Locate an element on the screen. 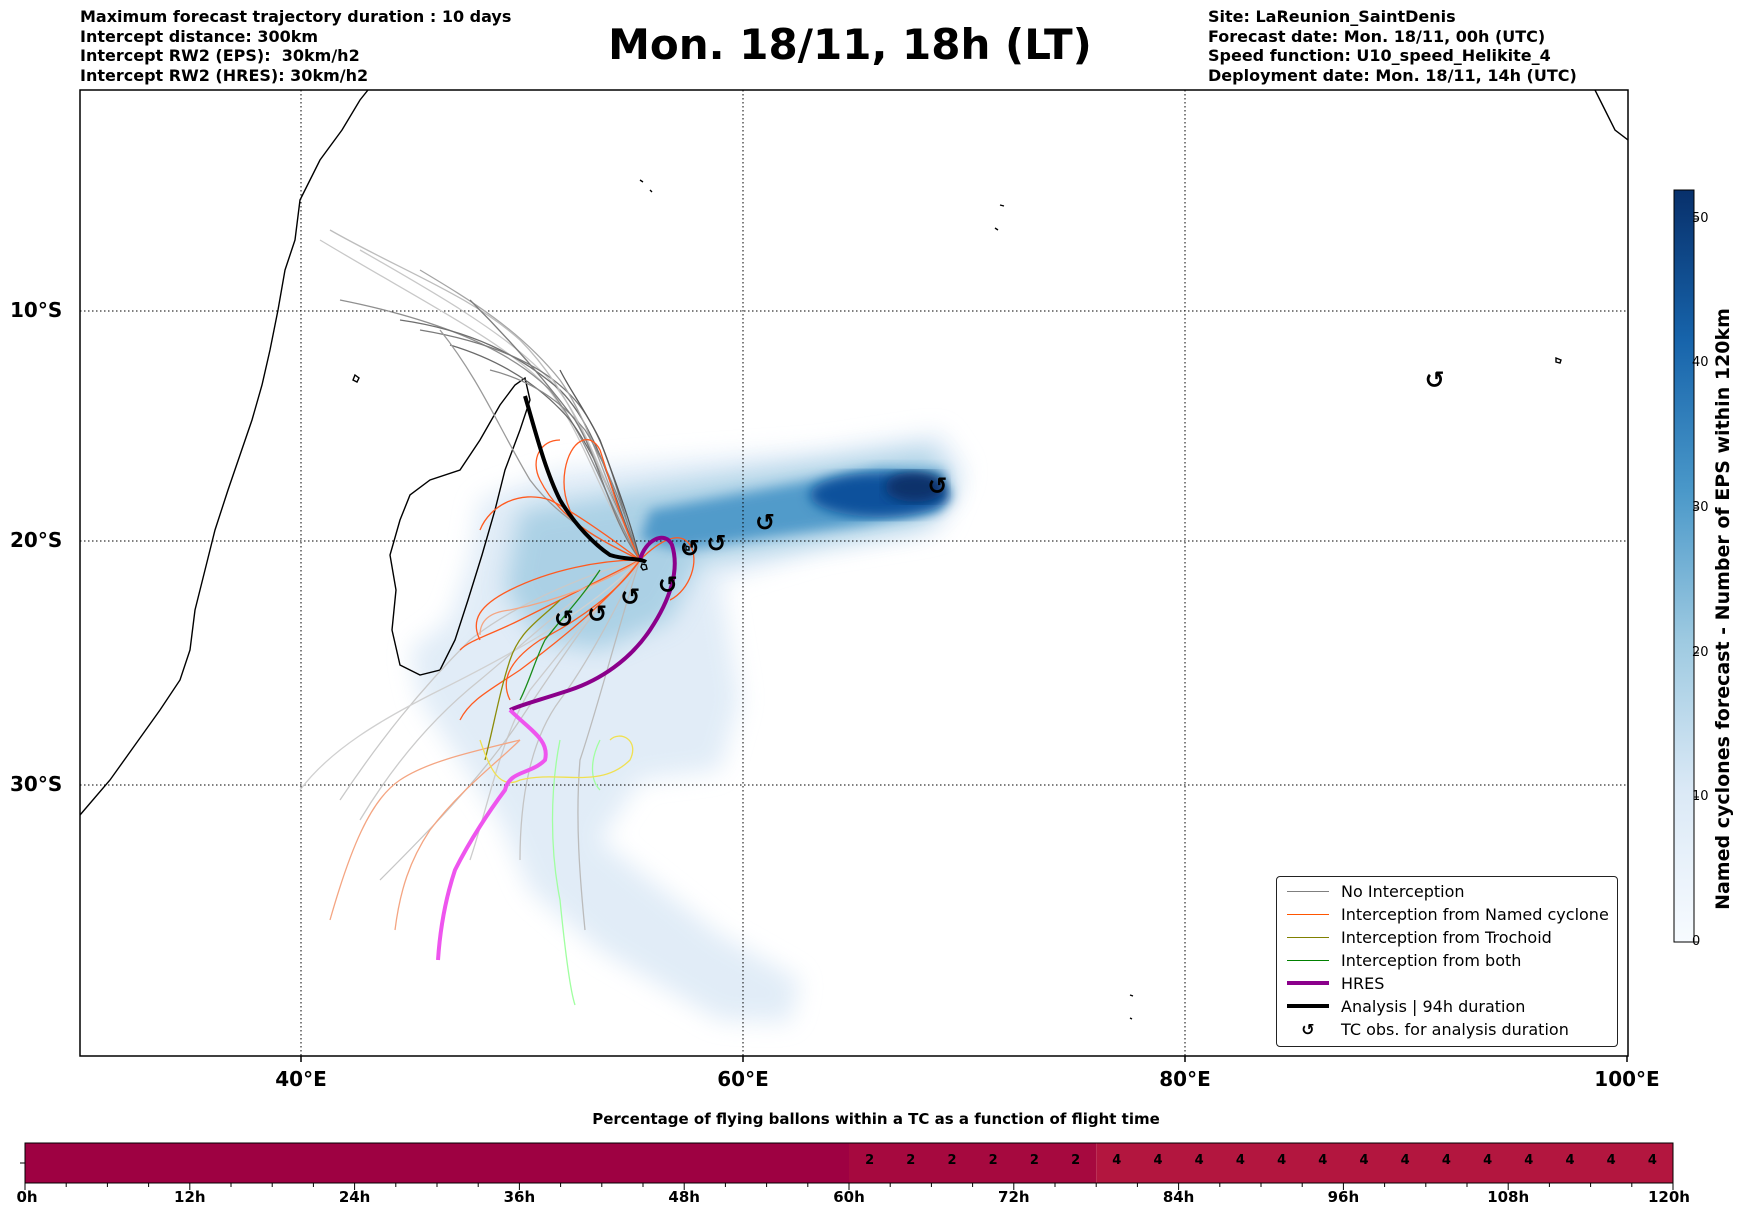  analysis-trajectory is located at coordinates (585, 479).